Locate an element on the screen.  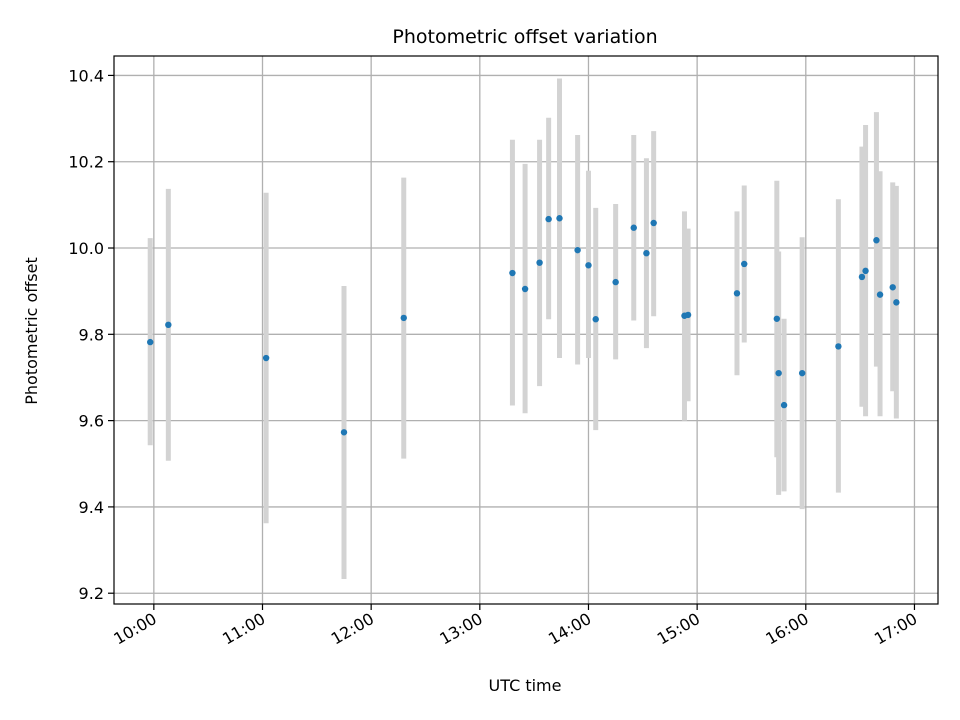
y-tick-label: 9.8 is located at coordinates (91, 334).